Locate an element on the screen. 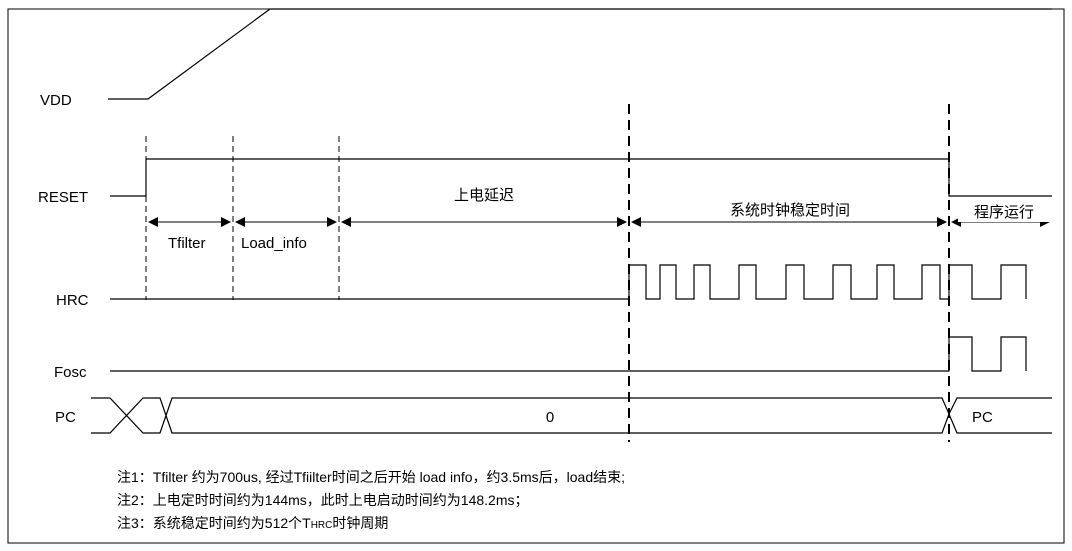  pc-label: PC is located at coordinates (65, 417).